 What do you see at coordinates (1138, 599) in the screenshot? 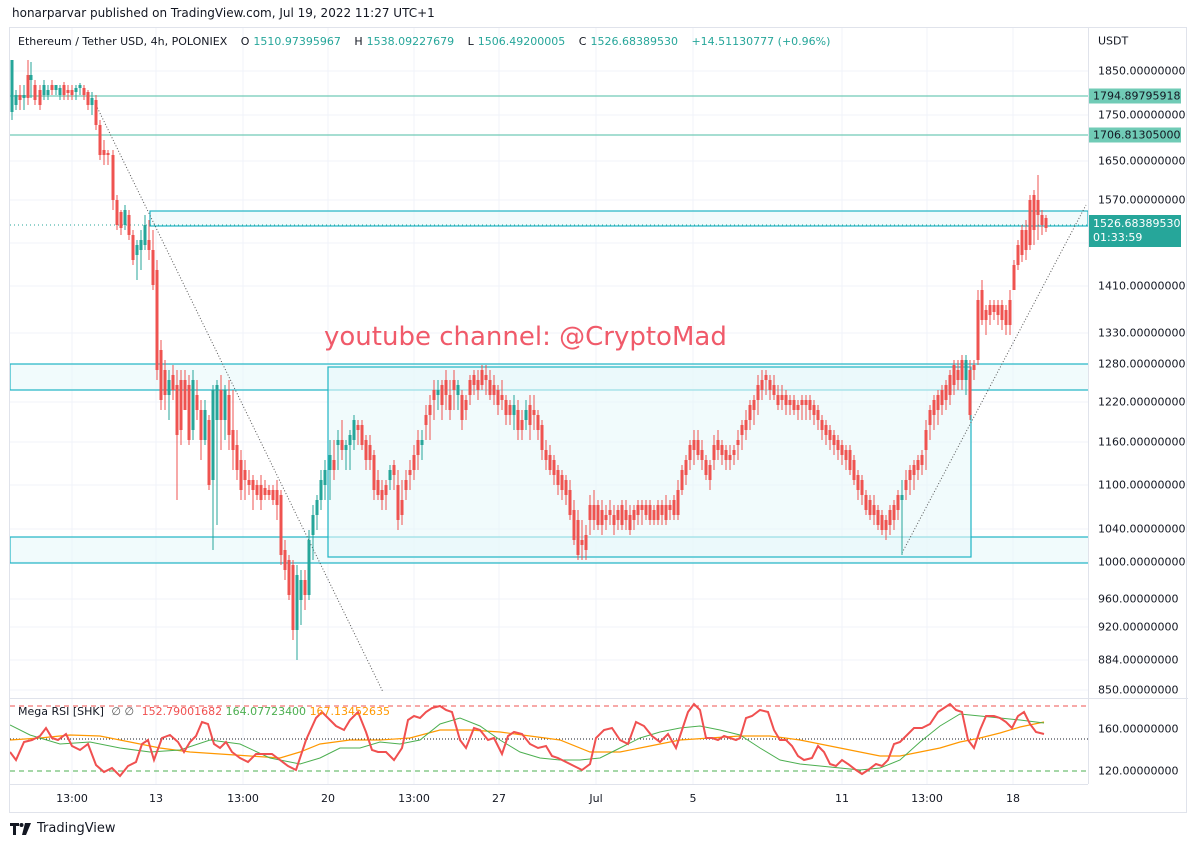
I see `price-tick: 960.00000000` at bounding box center [1138, 599].